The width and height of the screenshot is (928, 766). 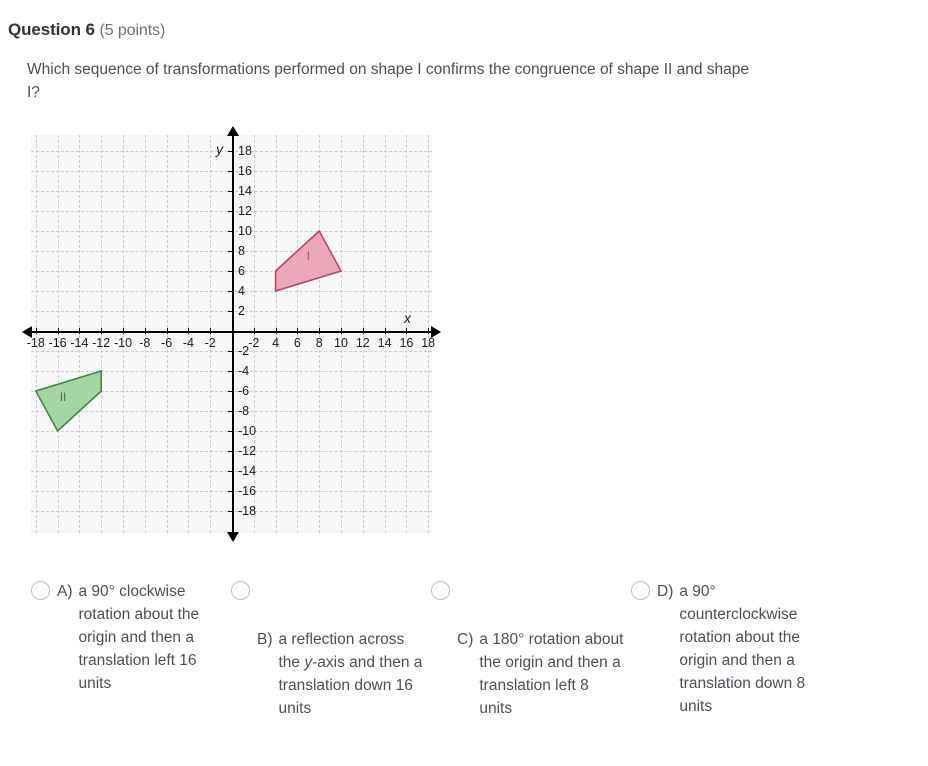 I want to click on y-tick-label: -8, so click(x=244, y=411).